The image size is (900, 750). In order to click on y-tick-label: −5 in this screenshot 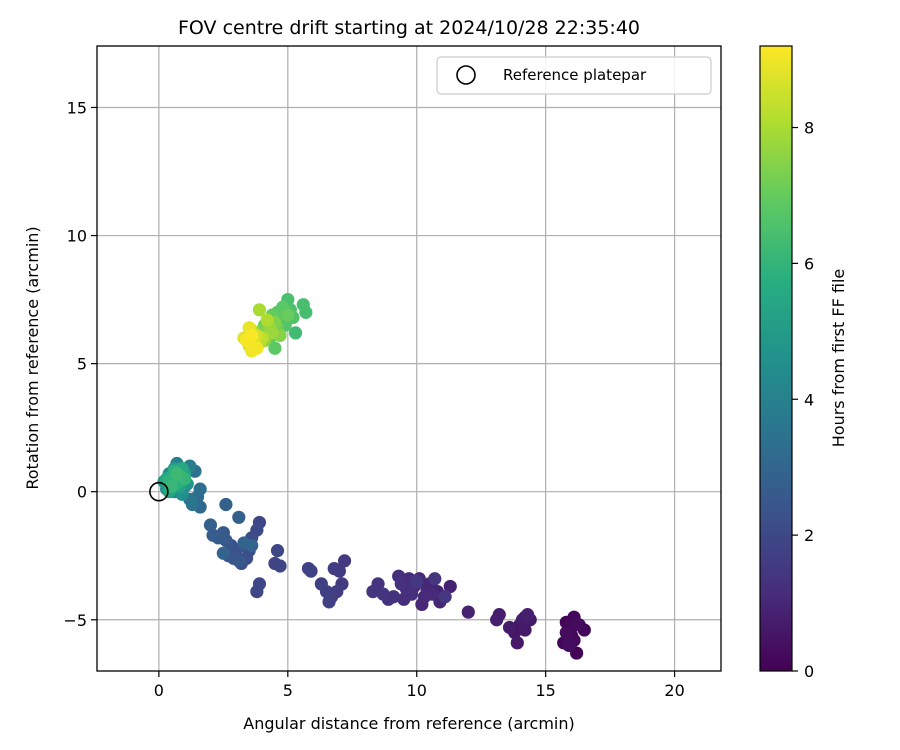, I will do `click(75, 620)`.